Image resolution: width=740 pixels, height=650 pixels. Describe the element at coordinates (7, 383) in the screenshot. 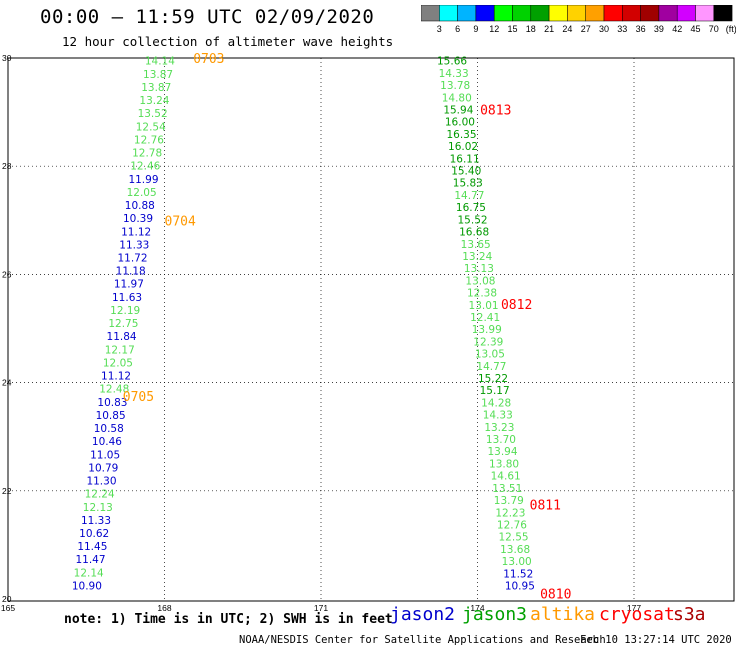

I see `y-tick-label: 24` at that location.